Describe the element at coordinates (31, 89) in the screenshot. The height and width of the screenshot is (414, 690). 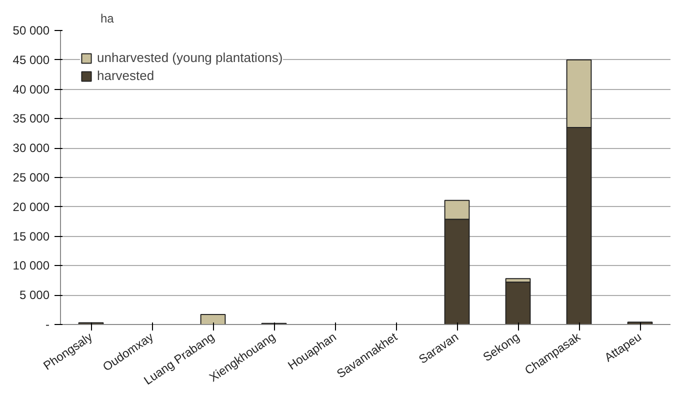
I see `y-tick-label: 40 000` at that location.